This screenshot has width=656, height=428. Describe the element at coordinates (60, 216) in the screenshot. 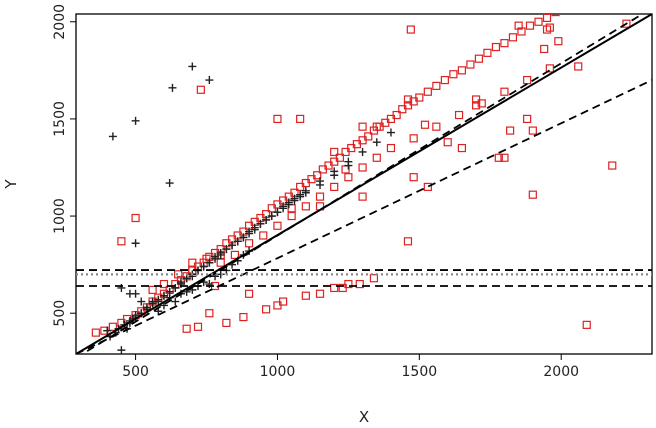

I see `y-tick-label: 1000` at that location.